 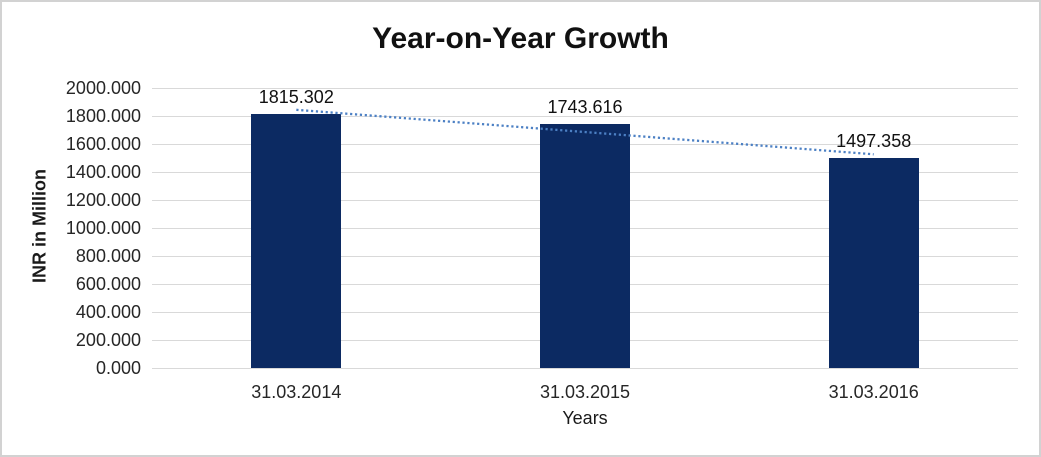 I want to click on bar-value-label: 1497.358, so click(x=874, y=141).